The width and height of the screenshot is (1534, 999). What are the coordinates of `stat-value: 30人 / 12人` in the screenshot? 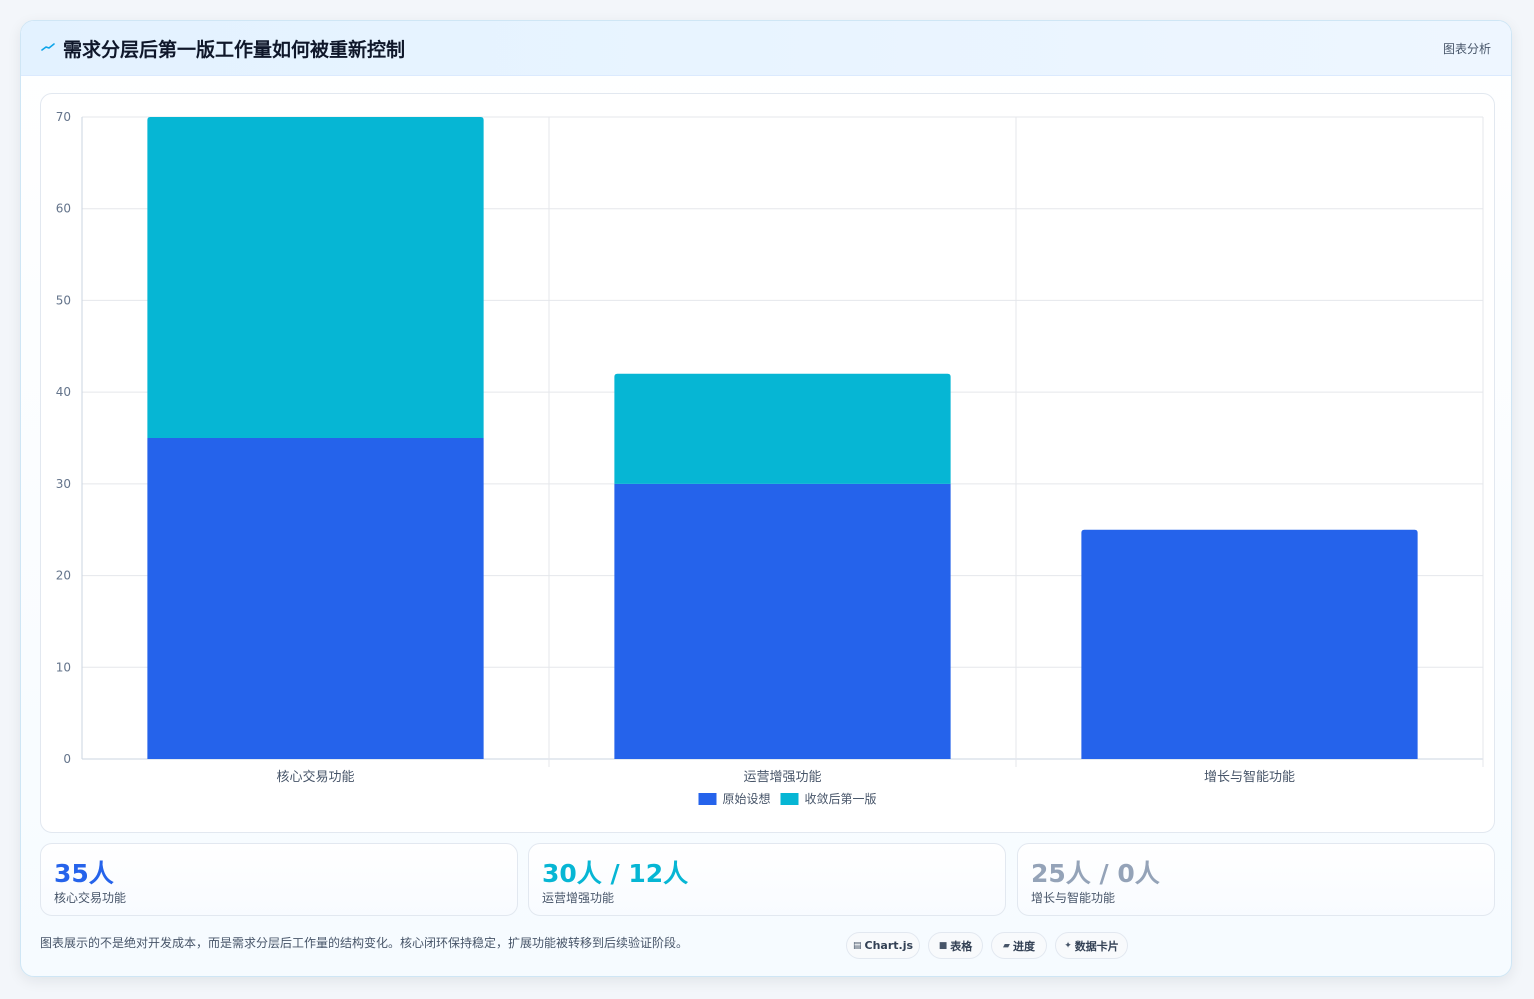 It's located at (615, 873).